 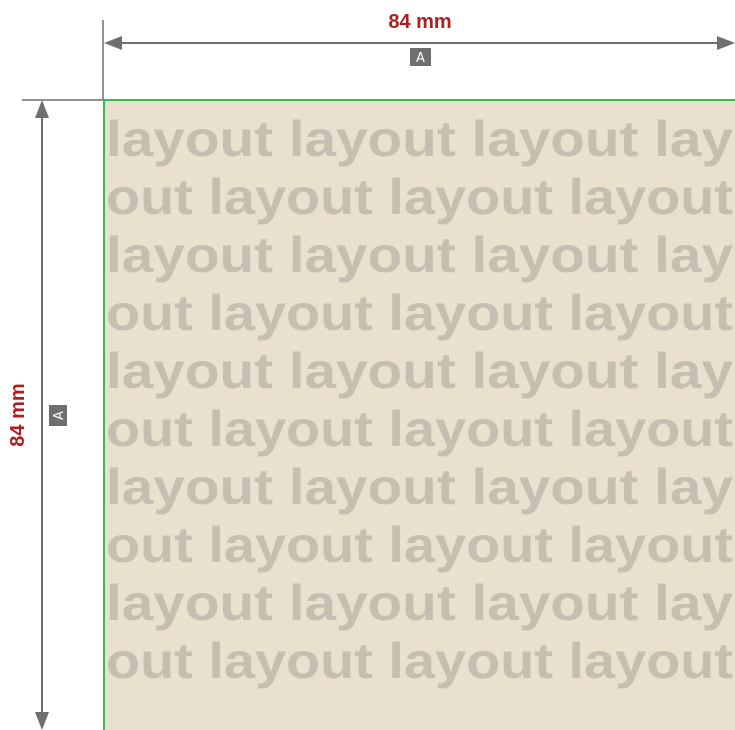 I want to click on width-badge, so click(x=420, y=57).